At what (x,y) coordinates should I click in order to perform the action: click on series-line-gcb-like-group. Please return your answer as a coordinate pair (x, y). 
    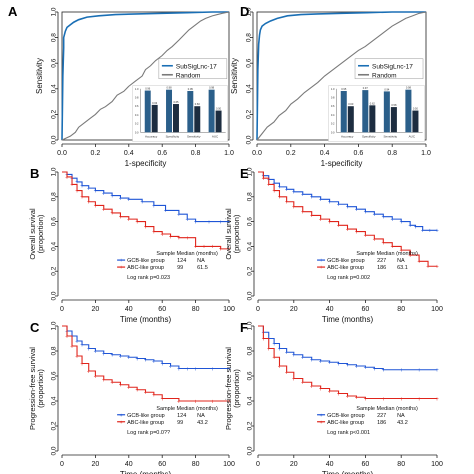
    Looking at the image, I should click on (145, 347).